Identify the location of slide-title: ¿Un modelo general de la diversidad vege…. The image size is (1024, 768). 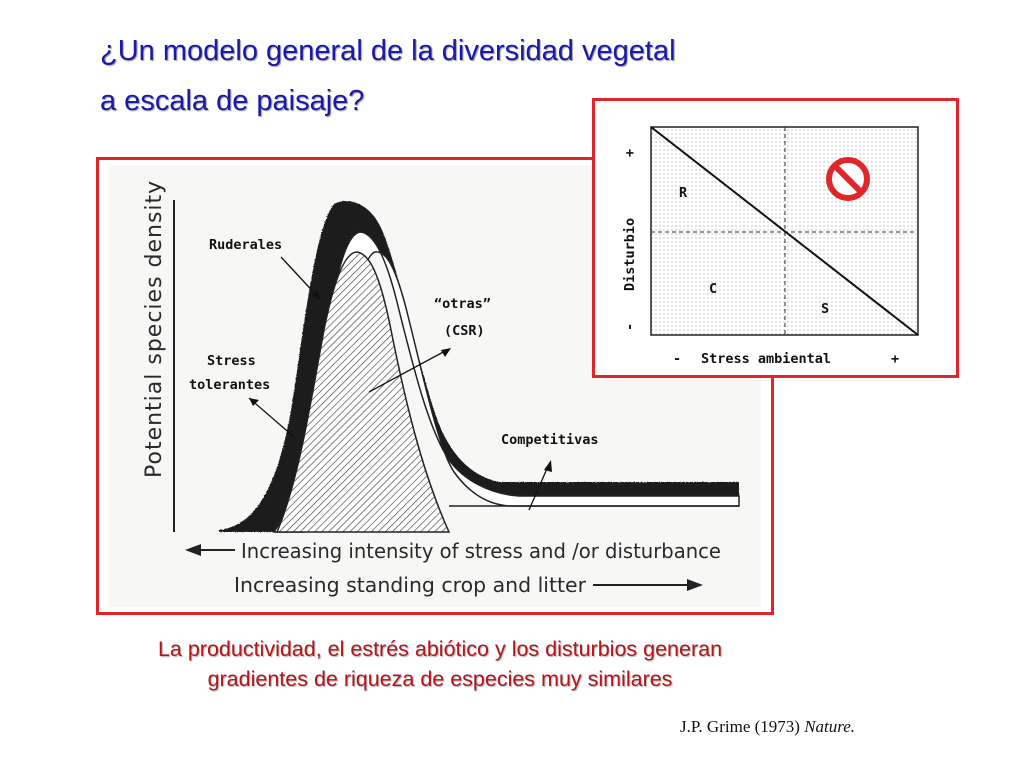
(388, 76).